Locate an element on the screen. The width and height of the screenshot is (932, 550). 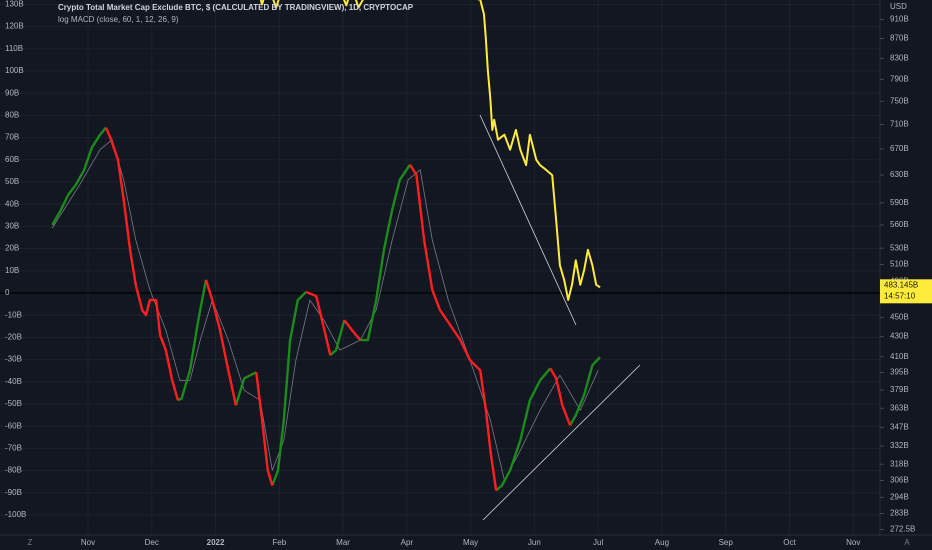
scale-button: Z is located at coordinates (30, 542).